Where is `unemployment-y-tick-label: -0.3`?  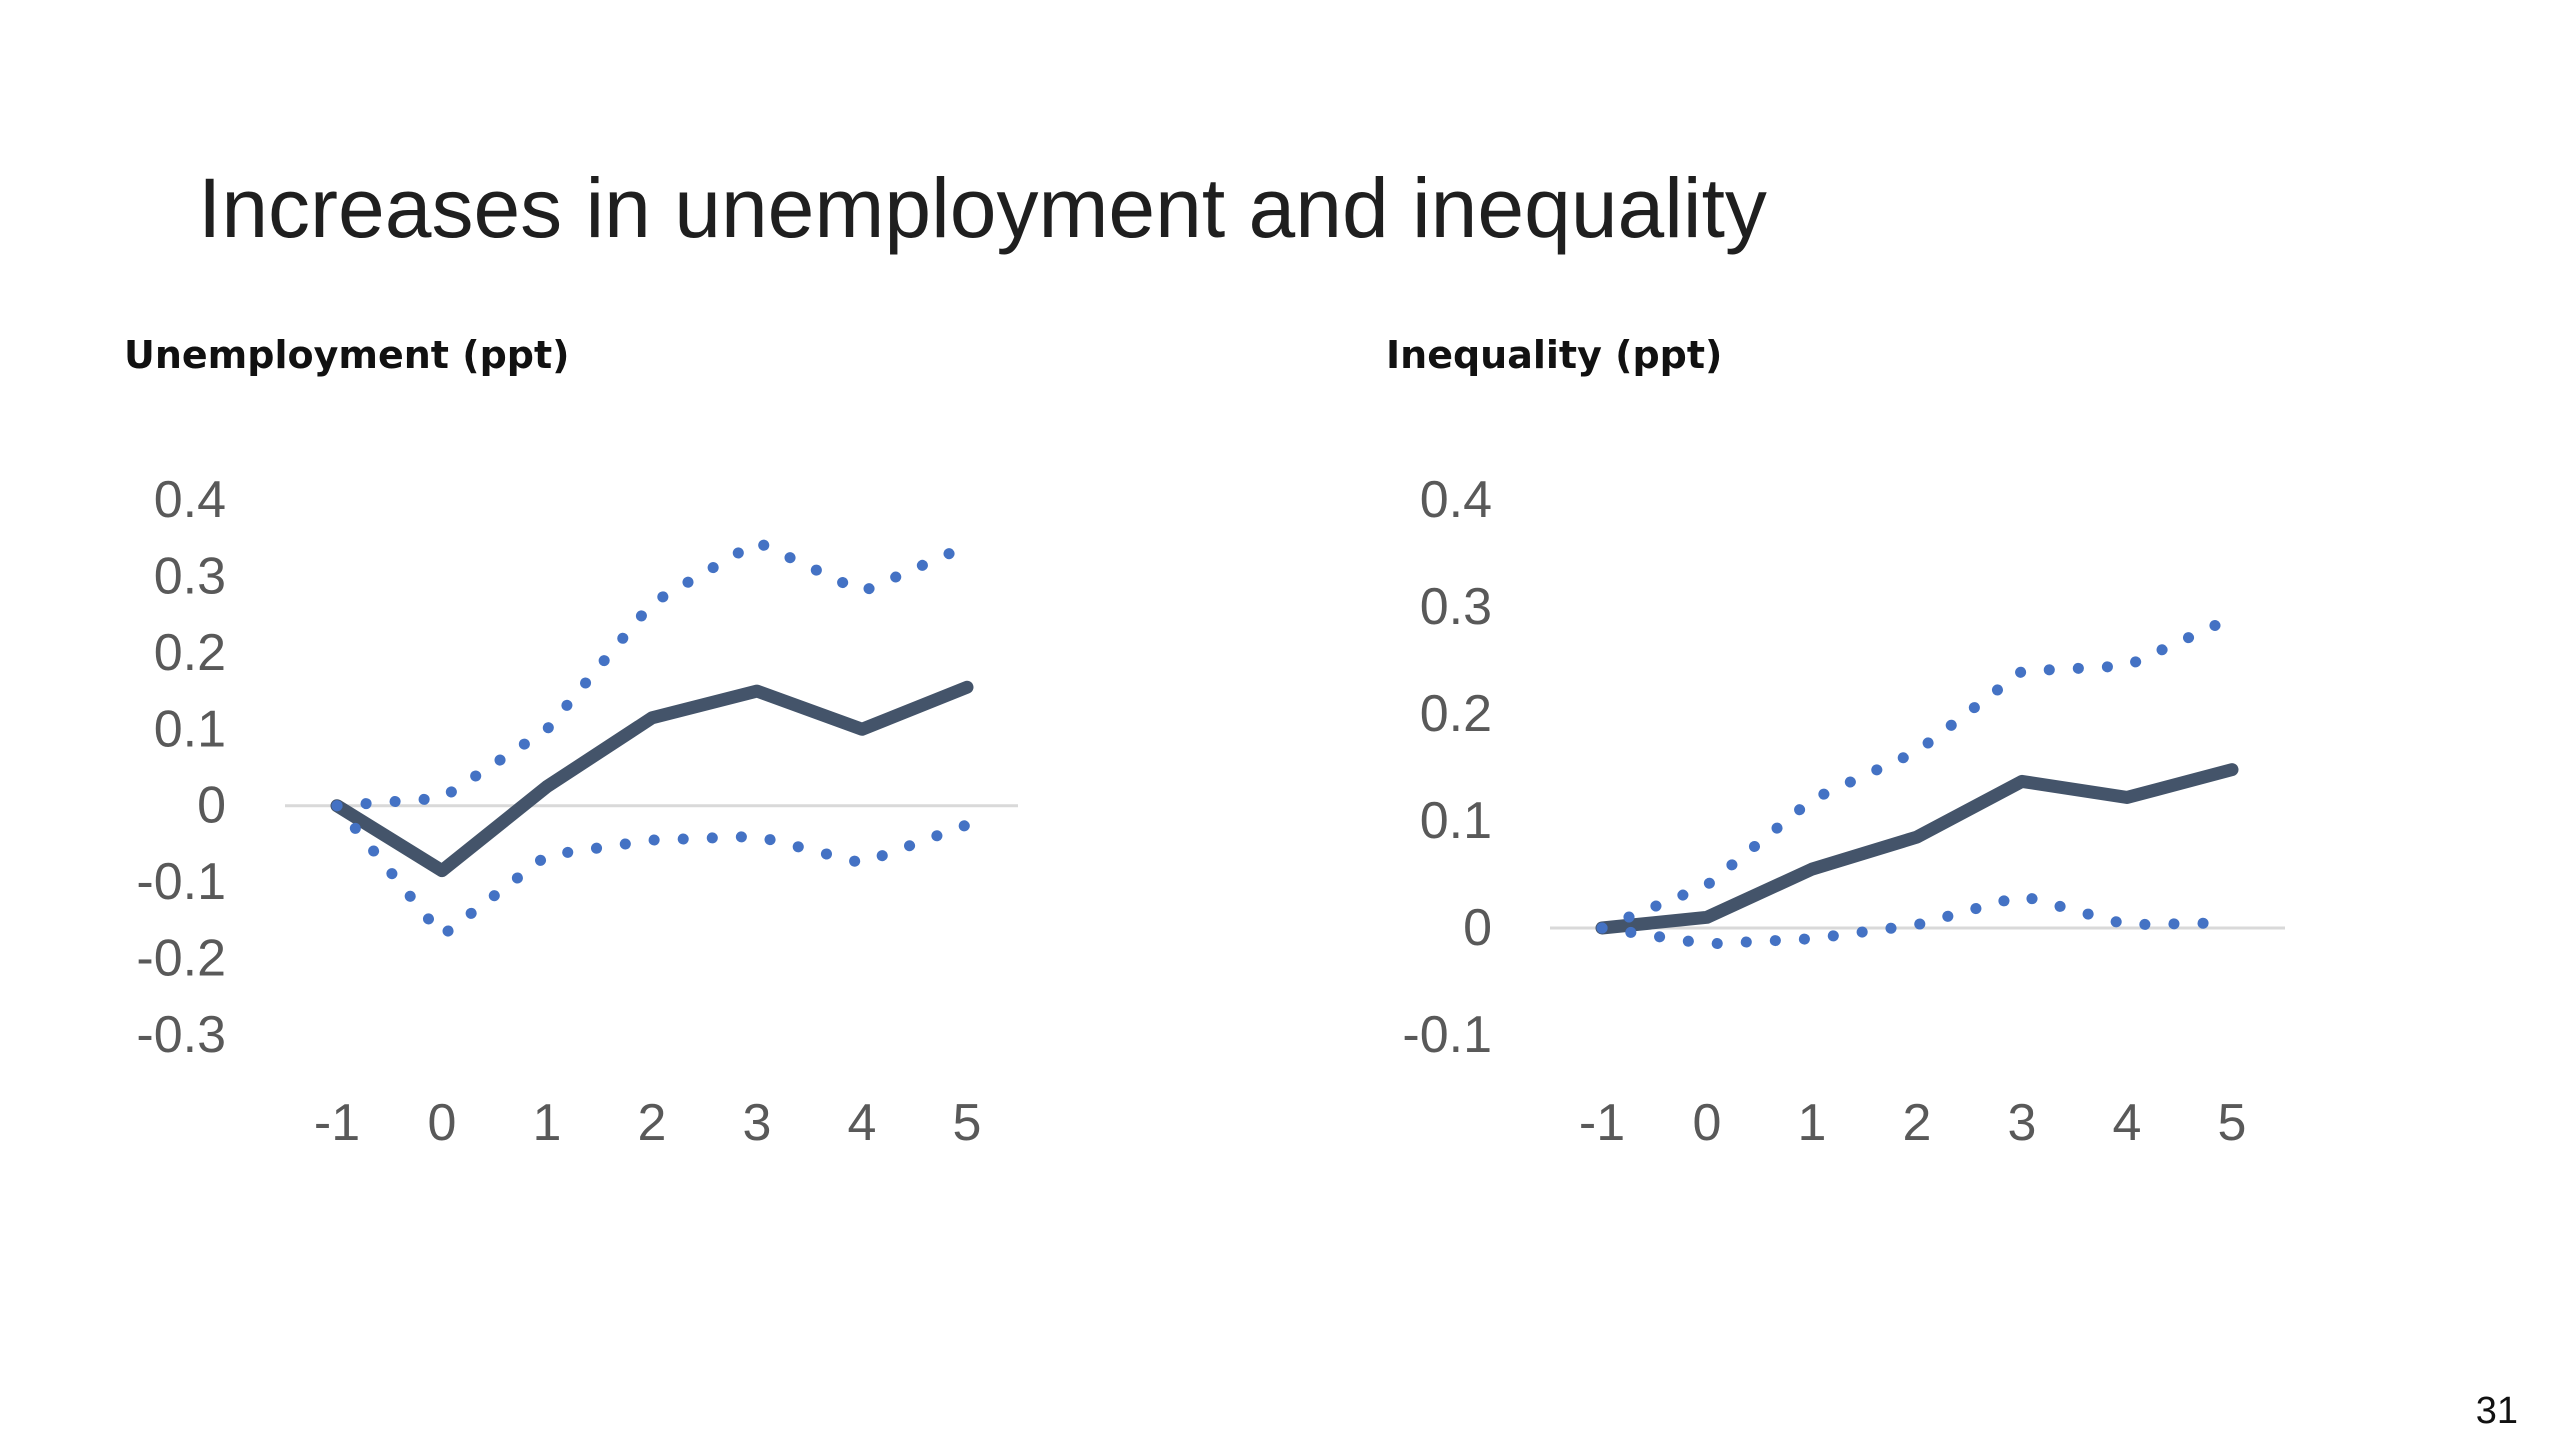
unemployment-y-tick-label: -0.3 is located at coordinates (181, 1035).